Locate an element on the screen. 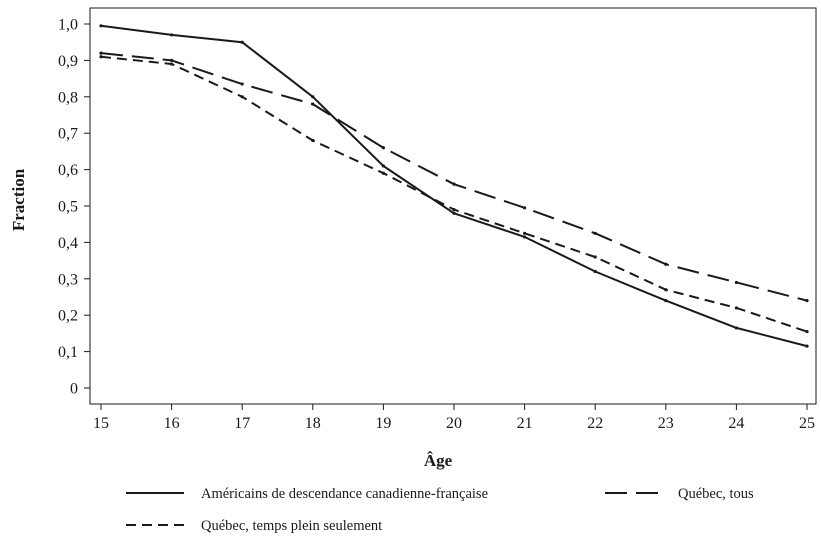 The height and width of the screenshot is (539, 821). x-axis-title: Âge is located at coordinates (438, 460).